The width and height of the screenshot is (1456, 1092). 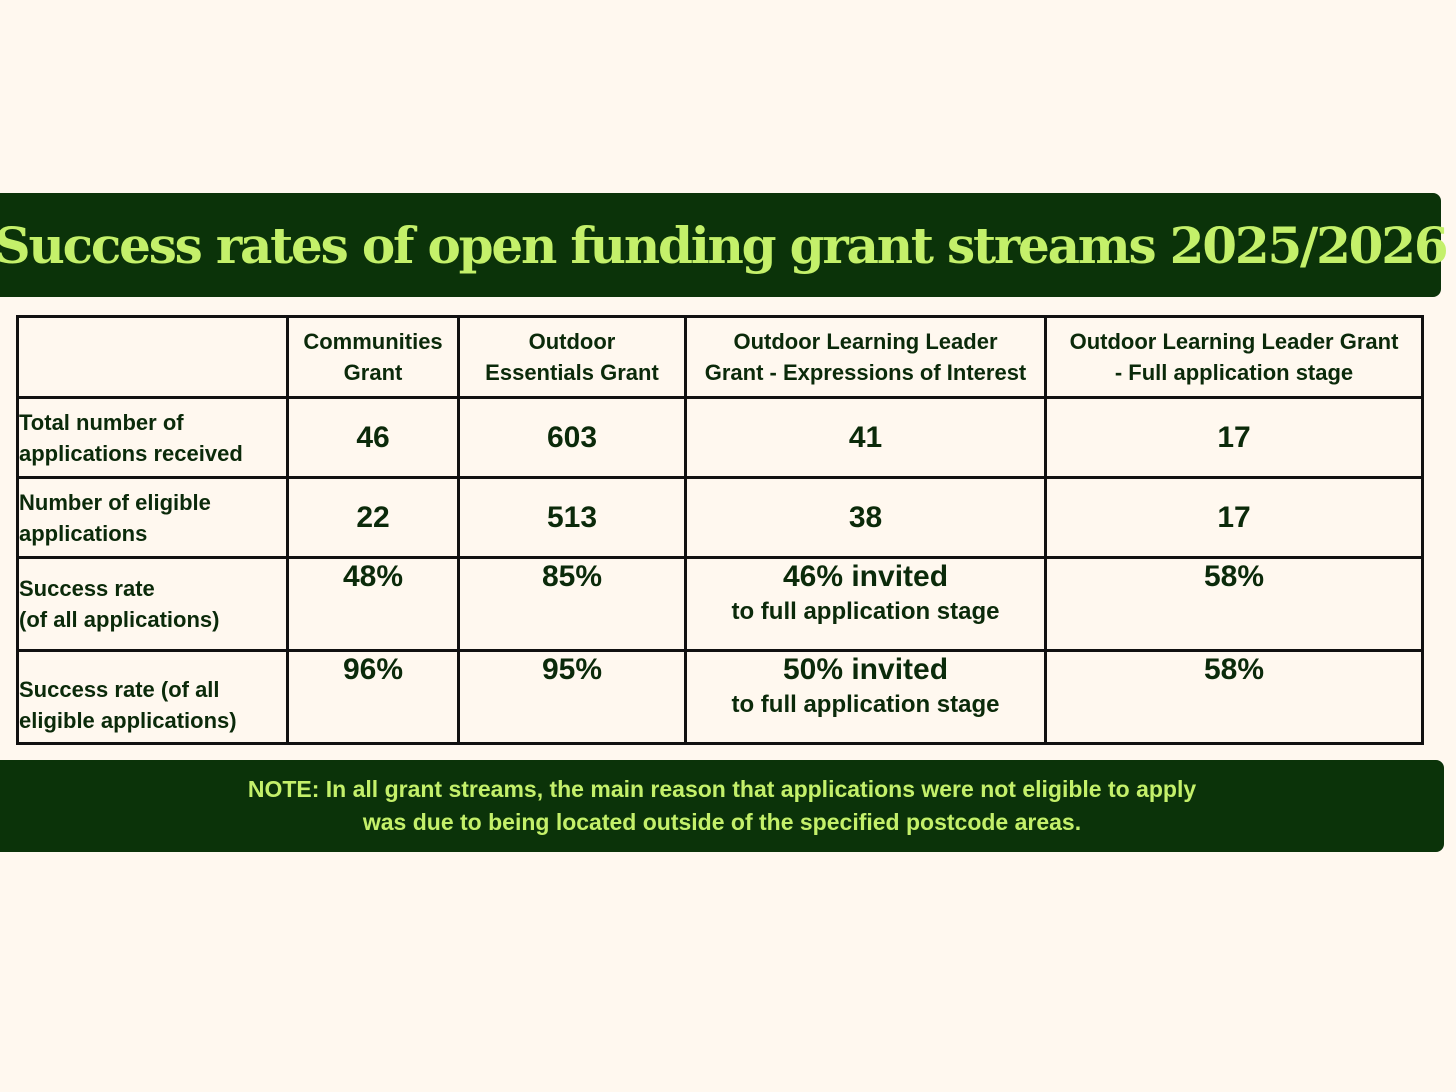 What do you see at coordinates (572, 517) in the screenshot?
I see `table-cell: 513` at bounding box center [572, 517].